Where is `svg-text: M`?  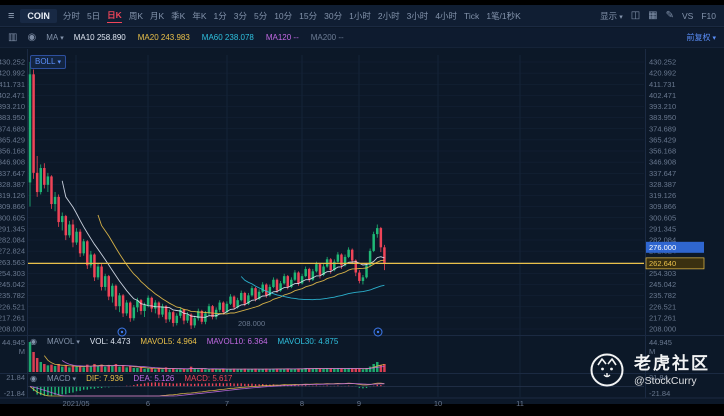 svg-text: M is located at coordinates (22, 351).